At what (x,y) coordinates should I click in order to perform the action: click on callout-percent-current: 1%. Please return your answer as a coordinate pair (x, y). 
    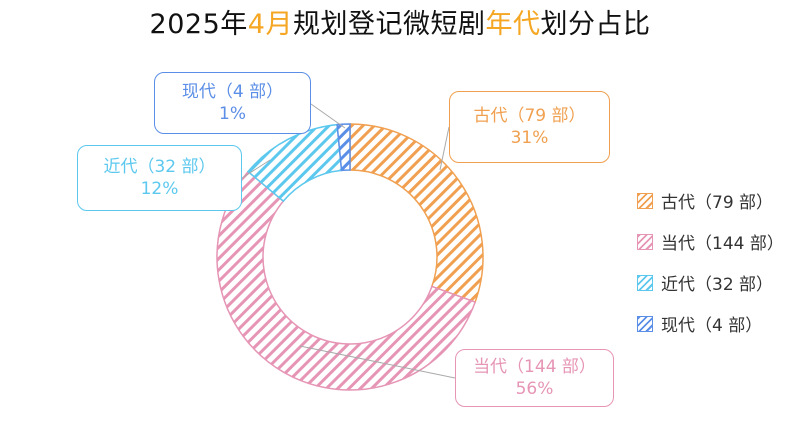
    Looking at the image, I should click on (232, 114).